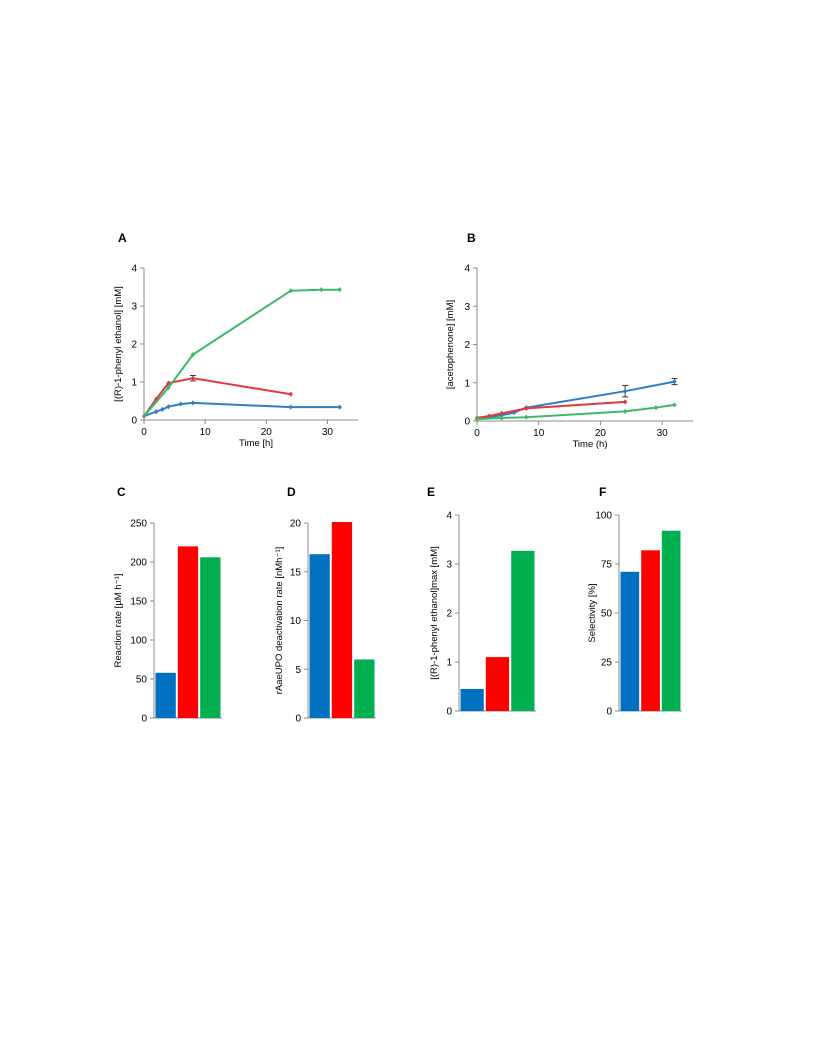  What do you see at coordinates (296, 524) in the screenshot?
I see `y-tick-label: 20` at bounding box center [296, 524].